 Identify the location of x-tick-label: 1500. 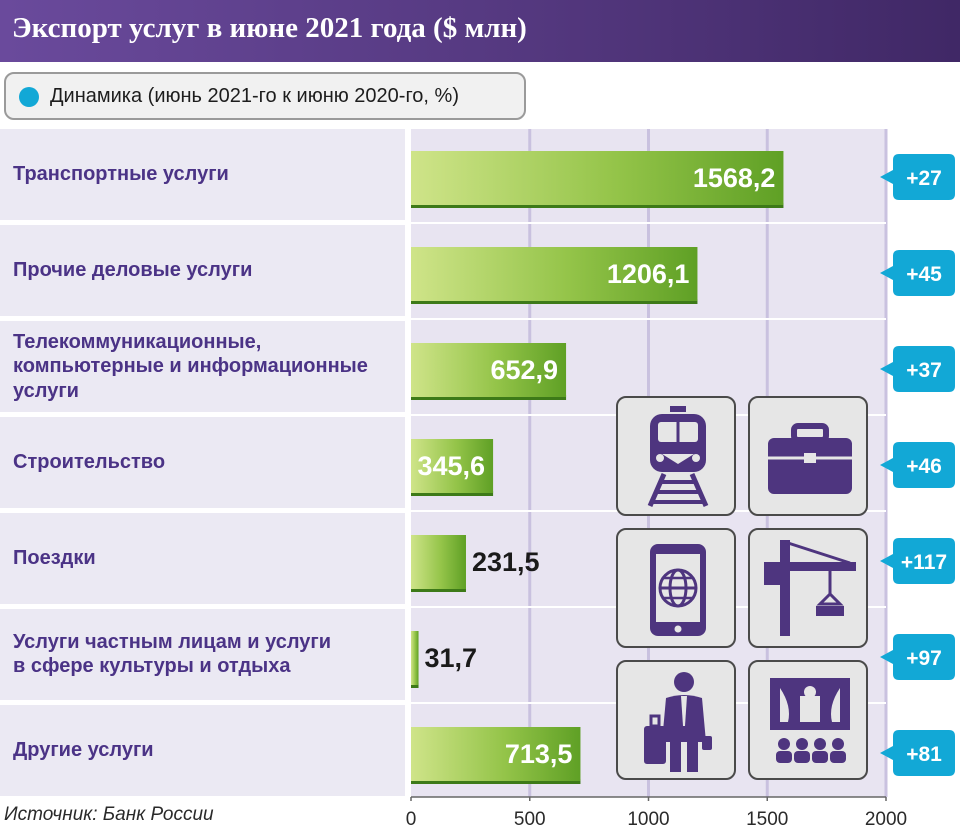
(767, 819).